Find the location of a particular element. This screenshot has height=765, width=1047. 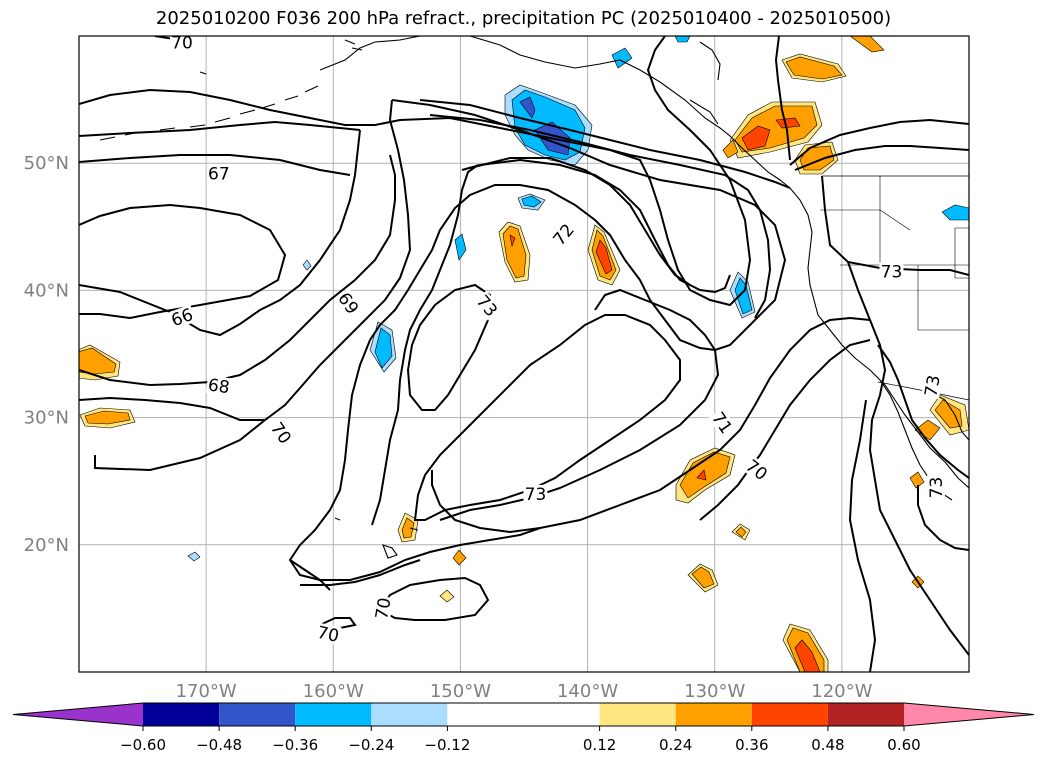

colorbar-tick-label: 0.48 is located at coordinates (827, 745).